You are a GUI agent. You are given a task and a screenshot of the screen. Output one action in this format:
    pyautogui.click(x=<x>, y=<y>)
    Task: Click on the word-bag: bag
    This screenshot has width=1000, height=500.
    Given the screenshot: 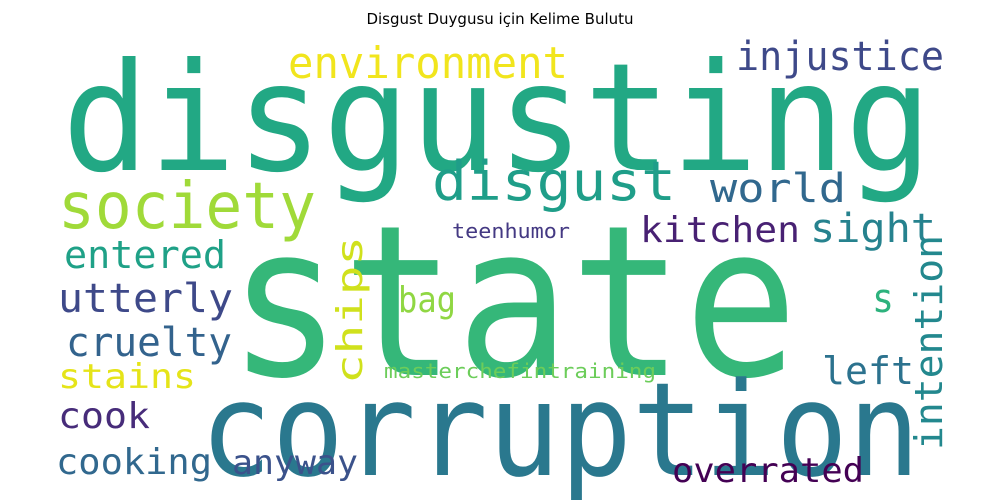 What is the action you would take?
    pyautogui.click(x=427, y=300)
    